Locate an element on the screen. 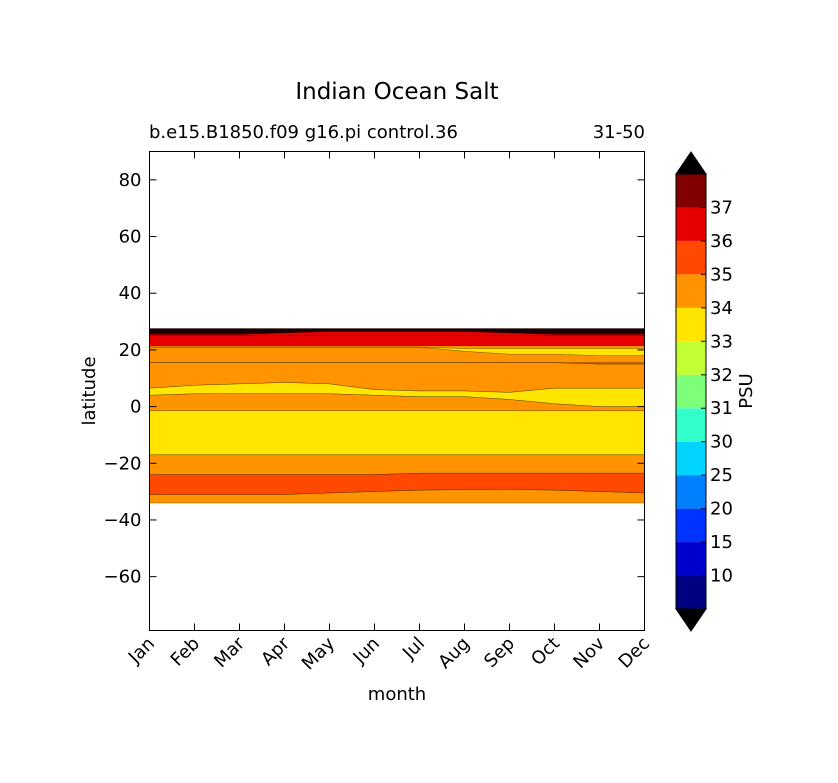 Image resolution: width=838 pixels, height=783 pixels. x-tick-label: Aug is located at coordinates (454, 653).